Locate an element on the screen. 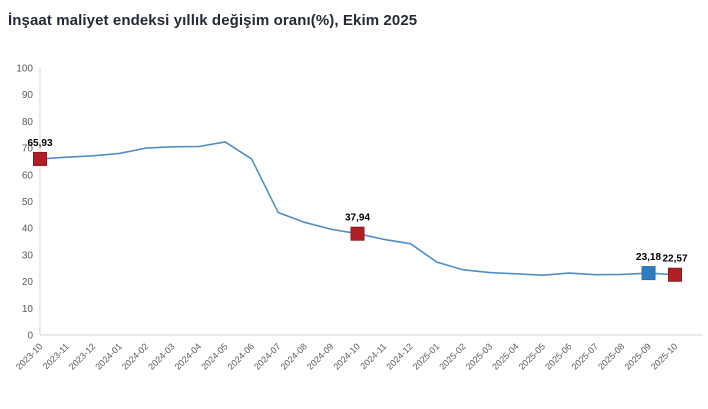 The height and width of the screenshot is (409, 708). y-tick-label: 60 is located at coordinates (28, 175).